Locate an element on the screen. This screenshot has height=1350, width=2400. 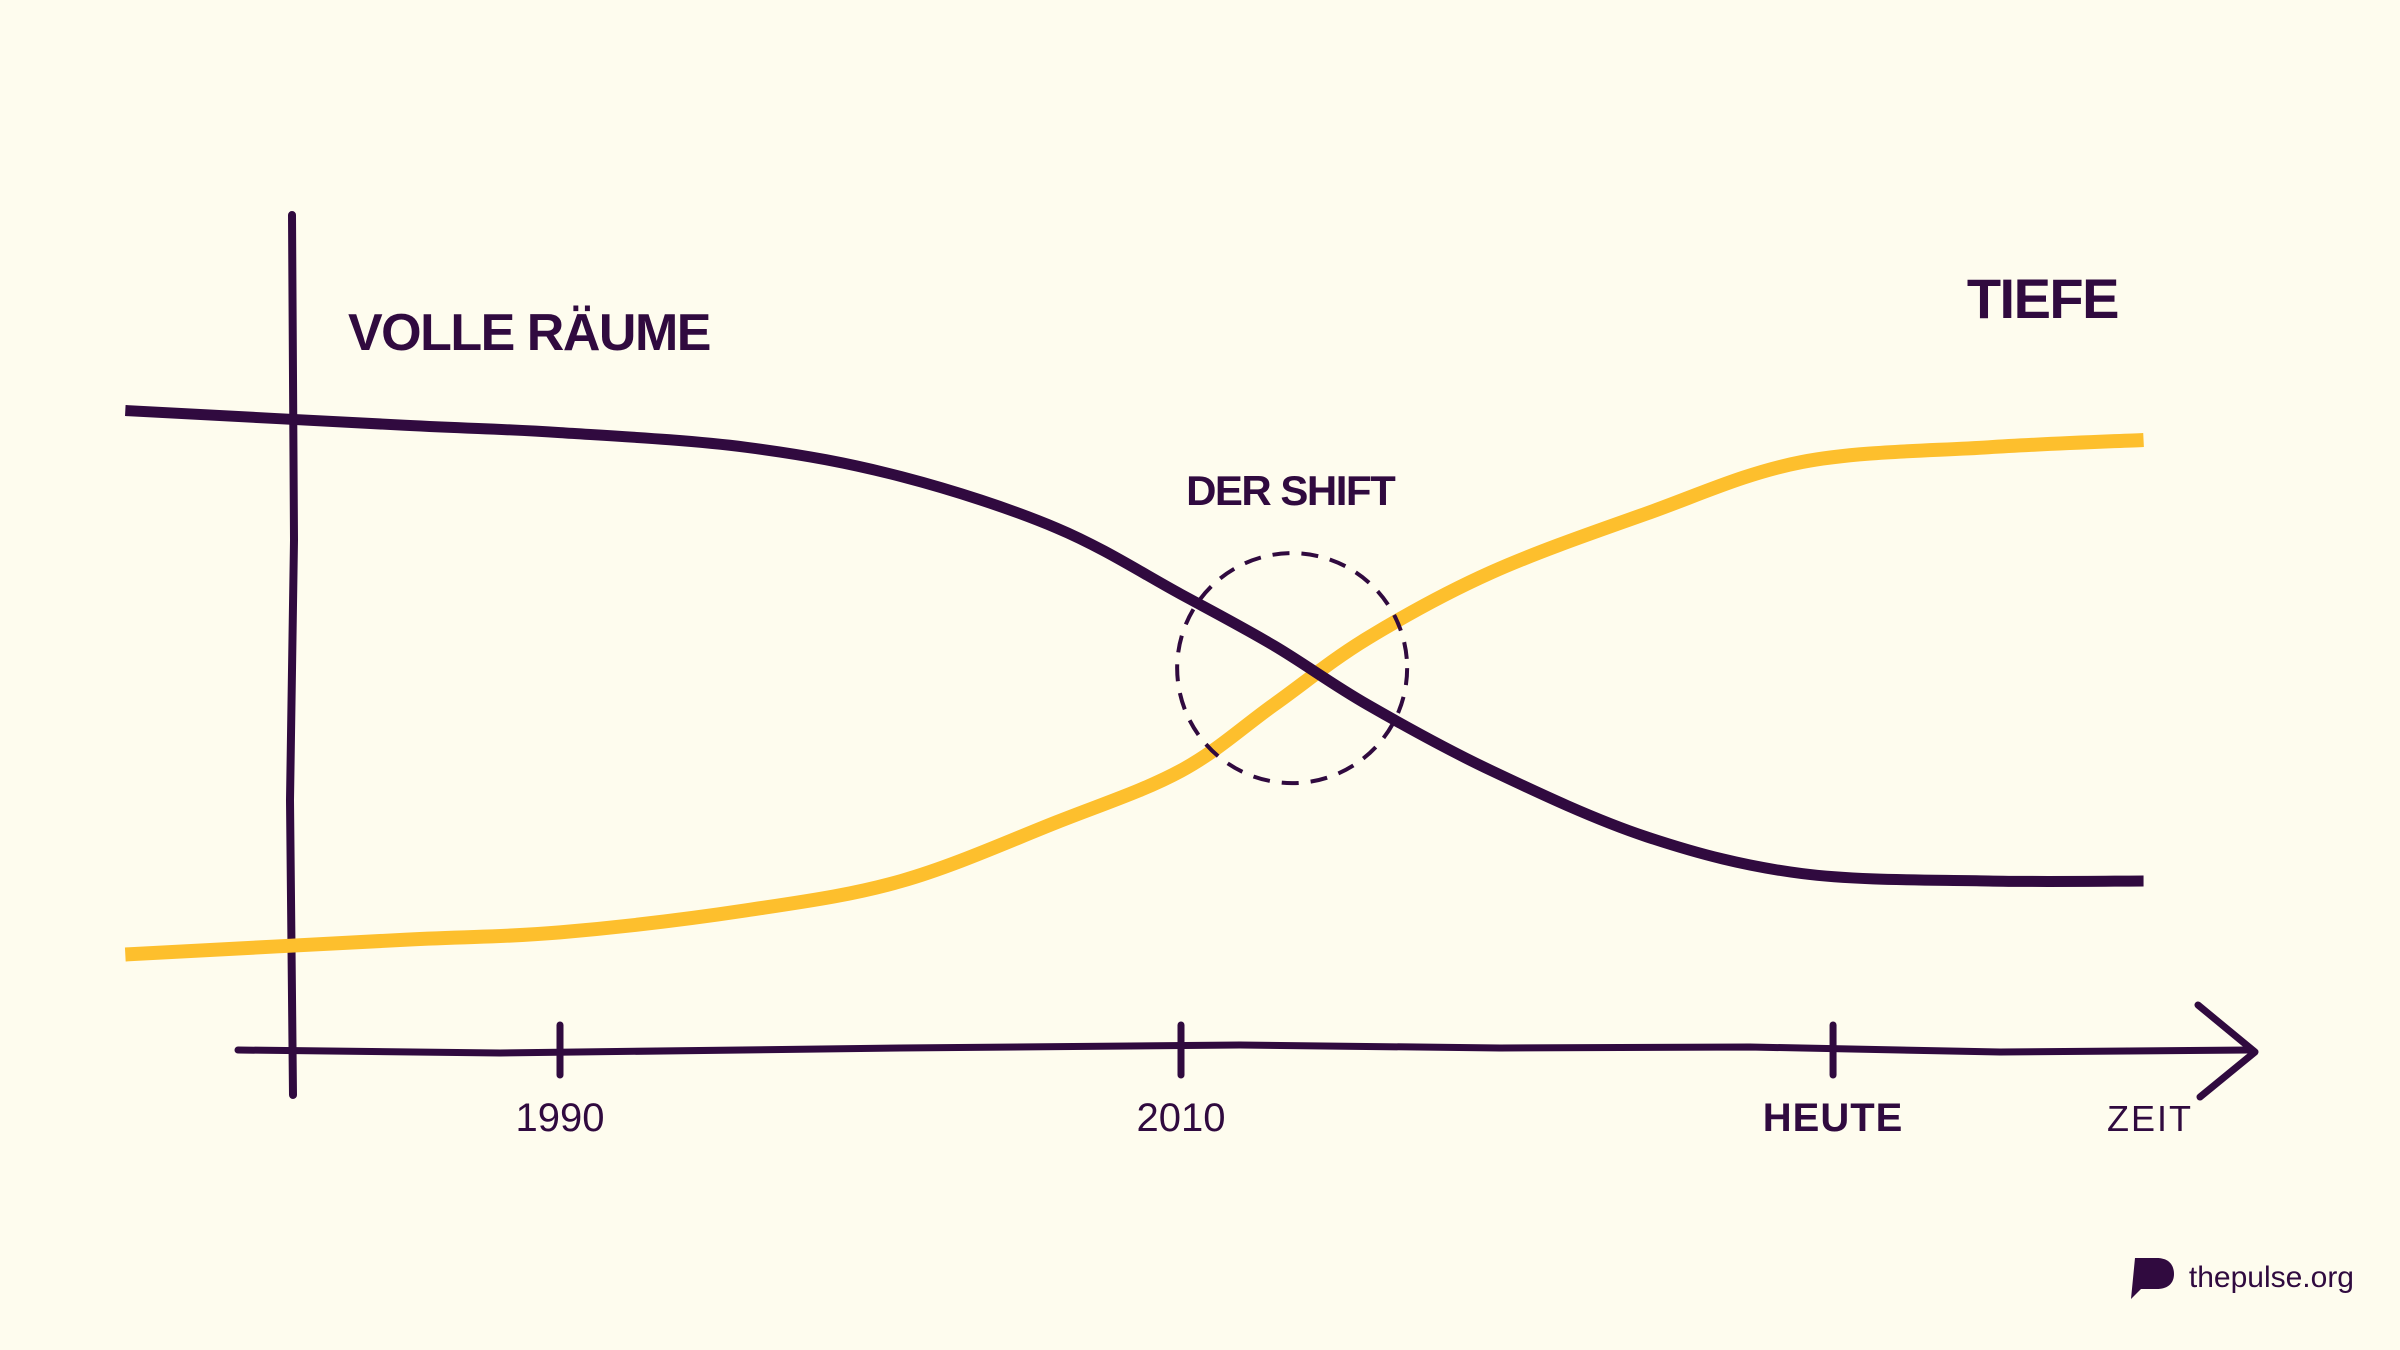
series-label-tiefe: TIEFE is located at coordinates (2042, 298).